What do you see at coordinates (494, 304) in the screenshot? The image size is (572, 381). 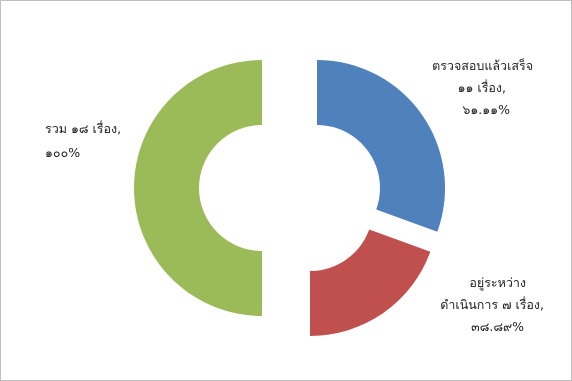 I see `label-in-progress: อยู่ระหว่าง ดำเนินการ ๗ เรื่อง, ๓๘.๘๙%` at bounding box center [494, 304].